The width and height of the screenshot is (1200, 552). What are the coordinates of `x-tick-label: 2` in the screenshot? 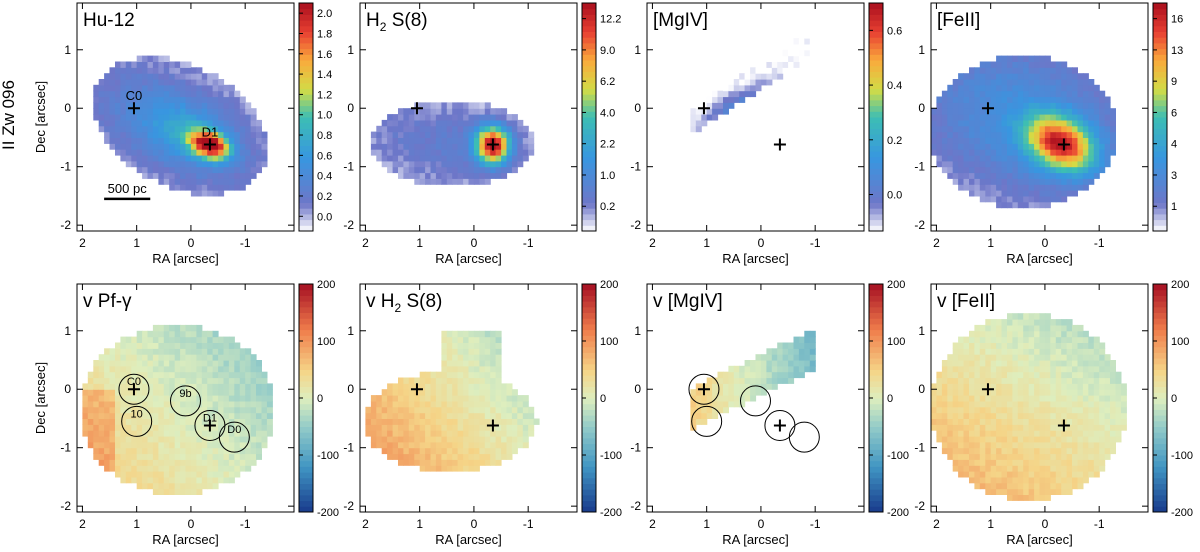 It's located at (82, 524).